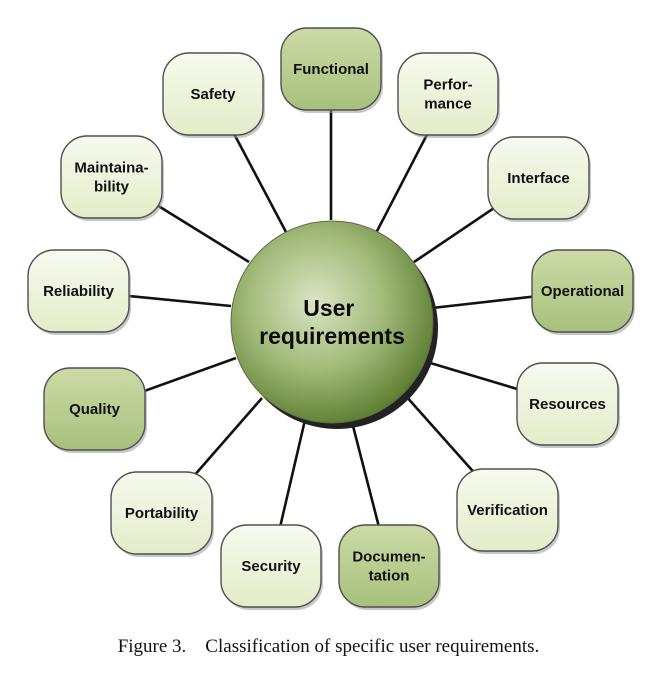  What do you see at coordinates (112, 187) in the screenshot?
I see `node-label-line: bility` at bounding box center [112, 187].